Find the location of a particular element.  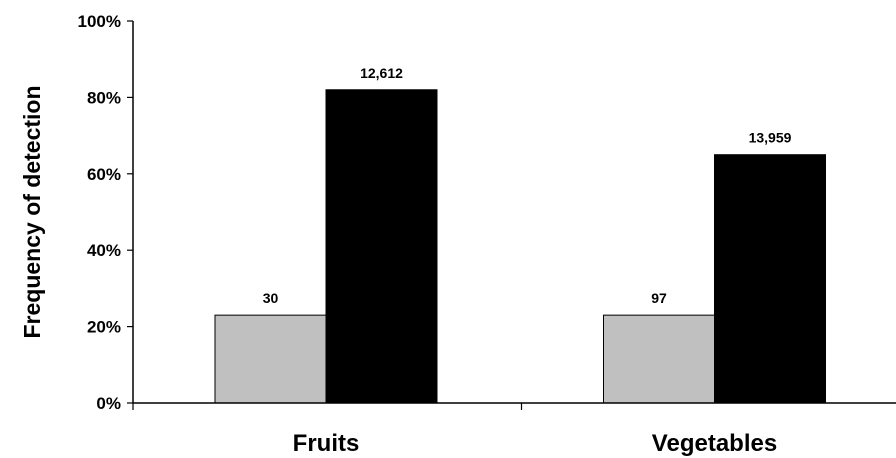

data-label: 12,612 is located at coordinates (381, 73).